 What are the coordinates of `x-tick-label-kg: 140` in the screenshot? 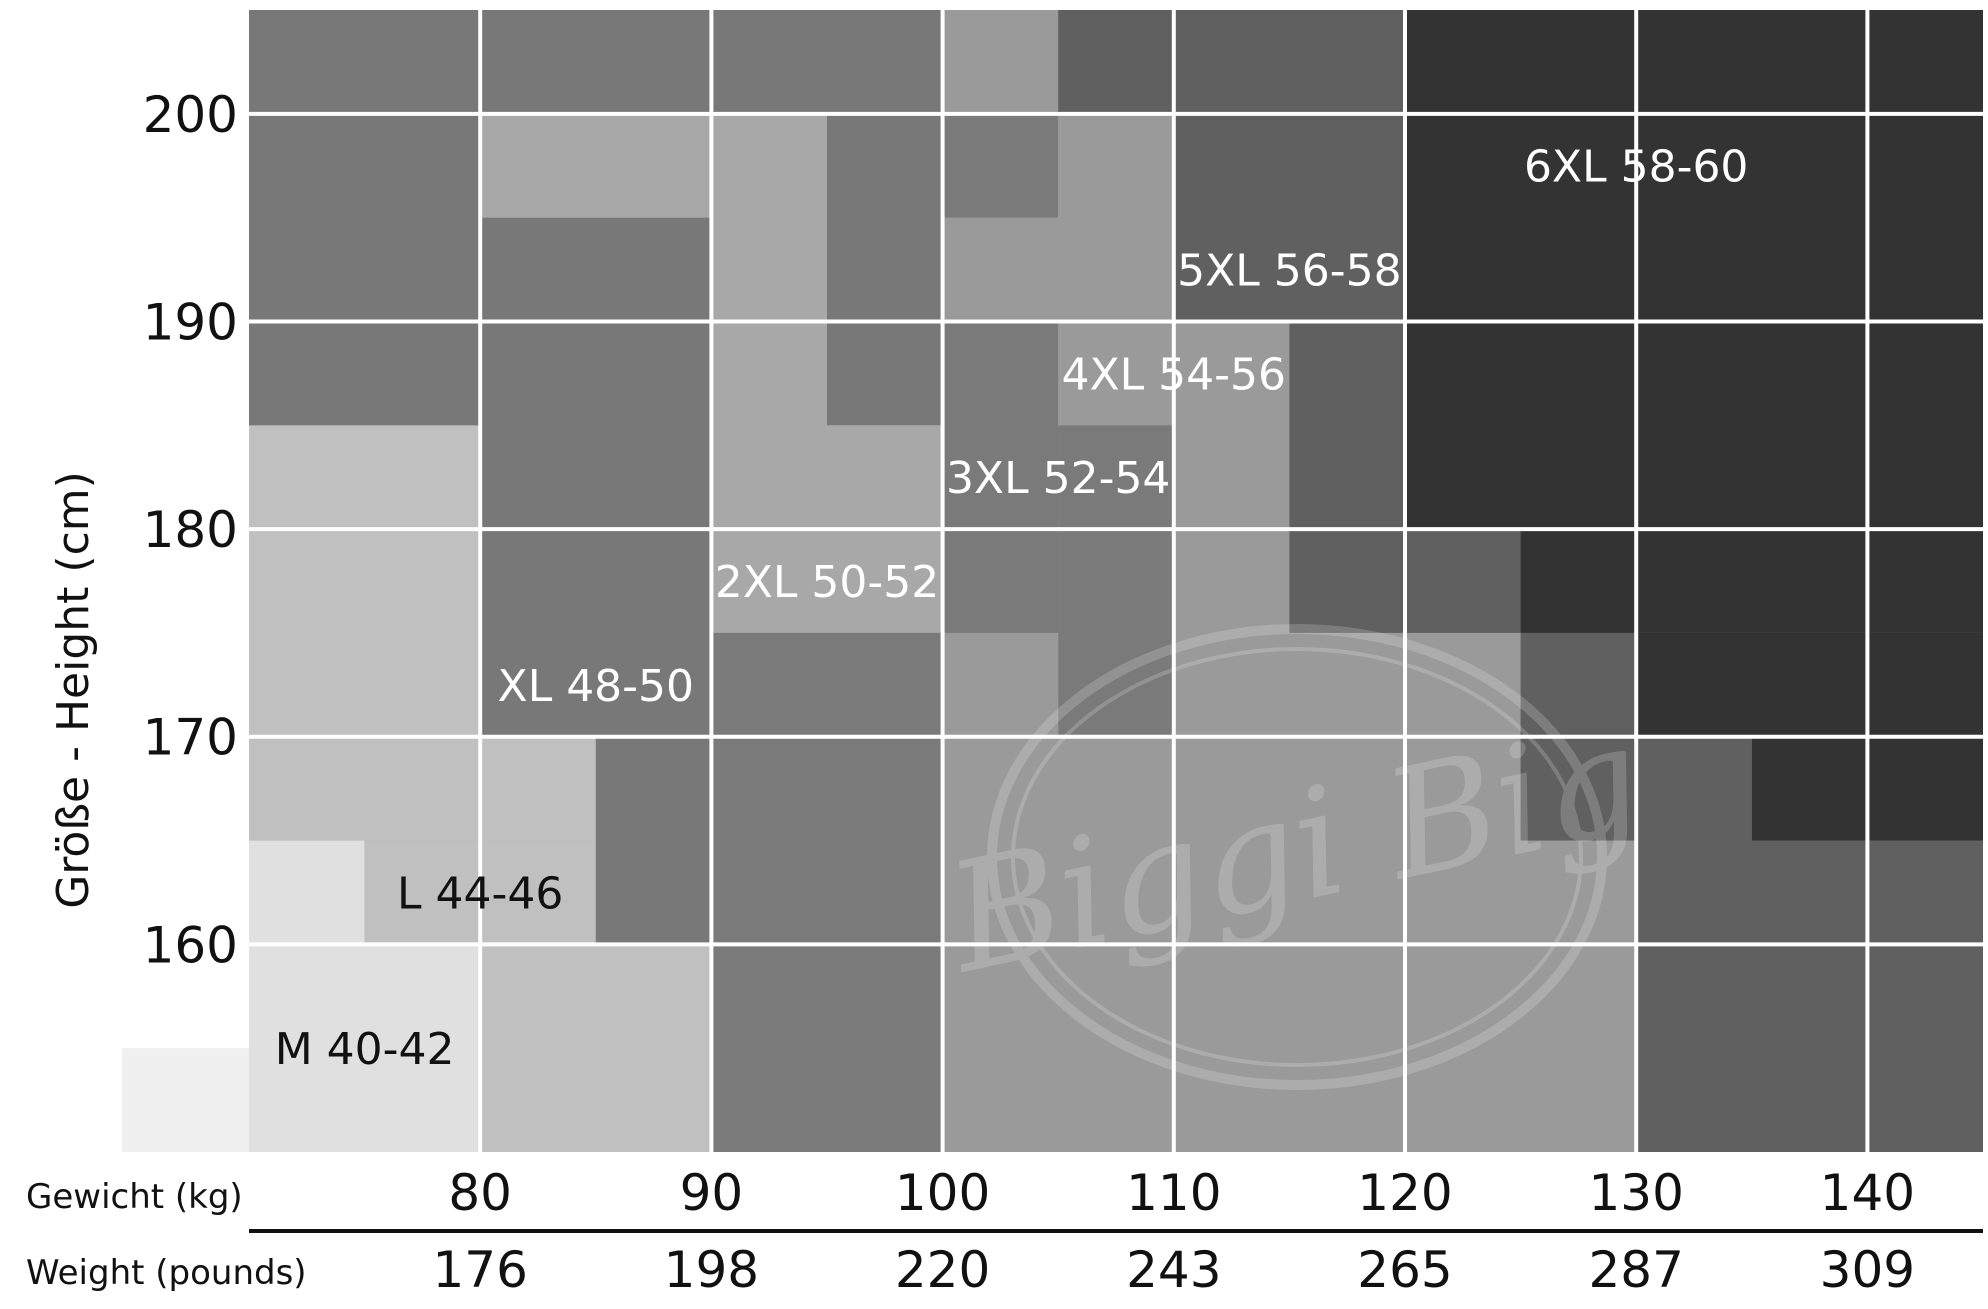 It's located at (1867, 1193).